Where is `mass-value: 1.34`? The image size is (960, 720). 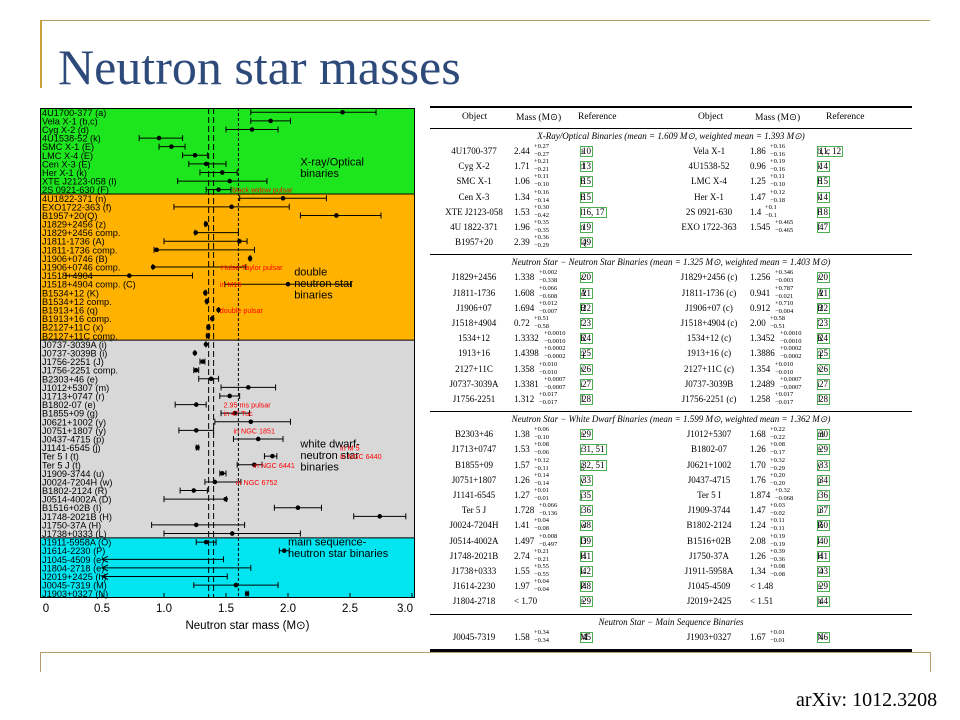
mass-value: 1.34 is located at coordinates (522, 196).